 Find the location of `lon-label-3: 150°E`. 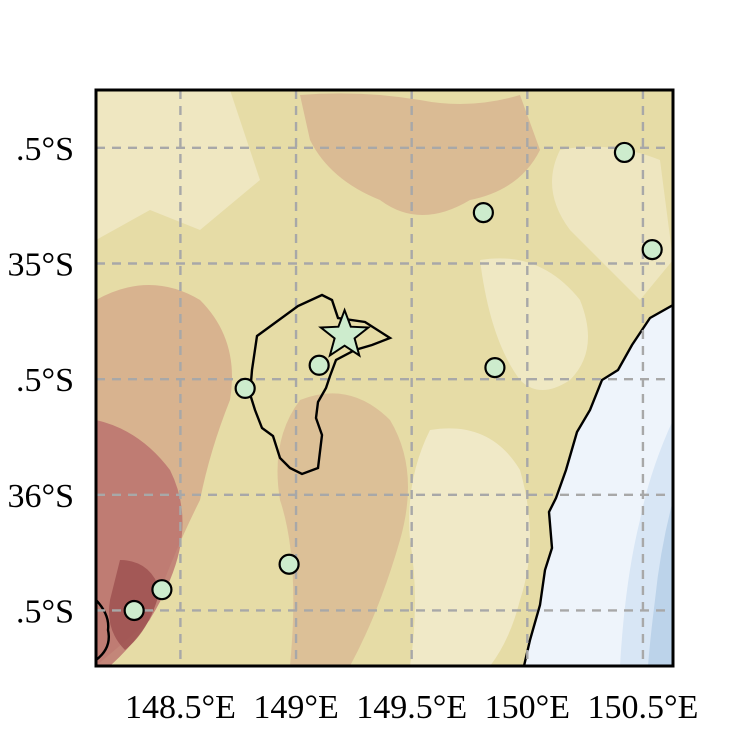

lon-label-3: 150°E is located at coordinates (527, 707).